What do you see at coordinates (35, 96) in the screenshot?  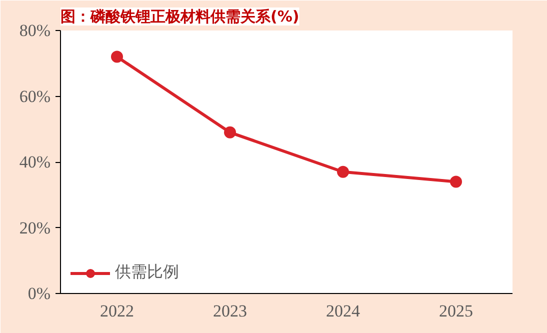 I see `y-tick-label: 60%` at bounding box center [35, 96].